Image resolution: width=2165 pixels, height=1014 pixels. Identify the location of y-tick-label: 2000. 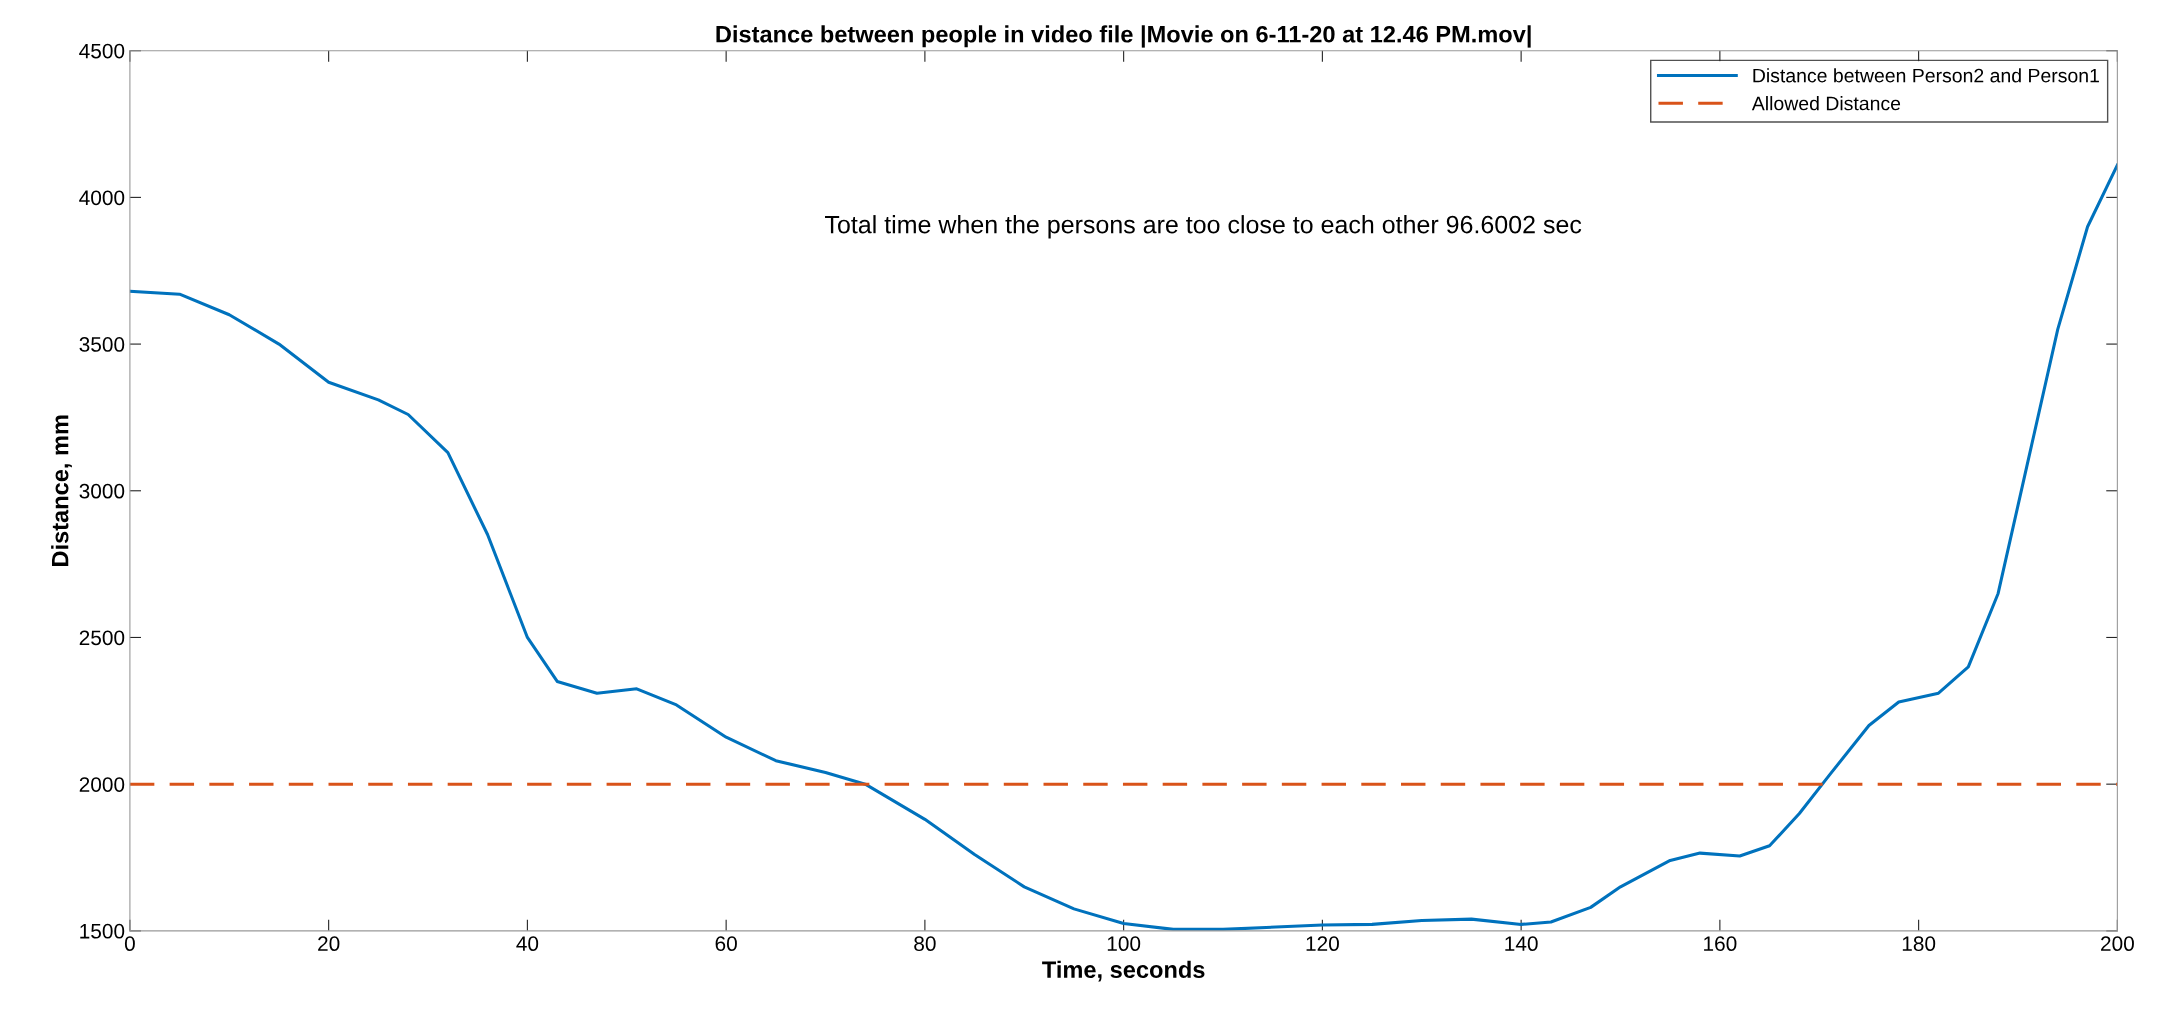
(102, 784).